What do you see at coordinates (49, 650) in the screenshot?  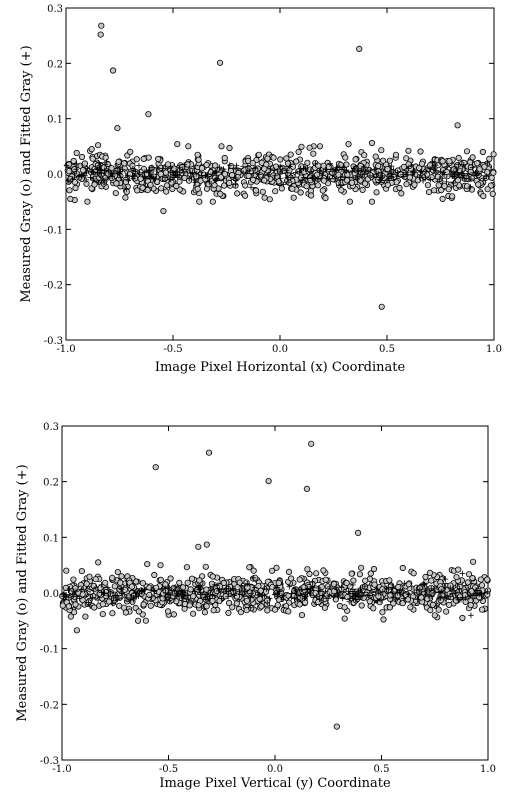 I see `plot-2-y-tick-label: -0.1` at bounding box center [49, 650].